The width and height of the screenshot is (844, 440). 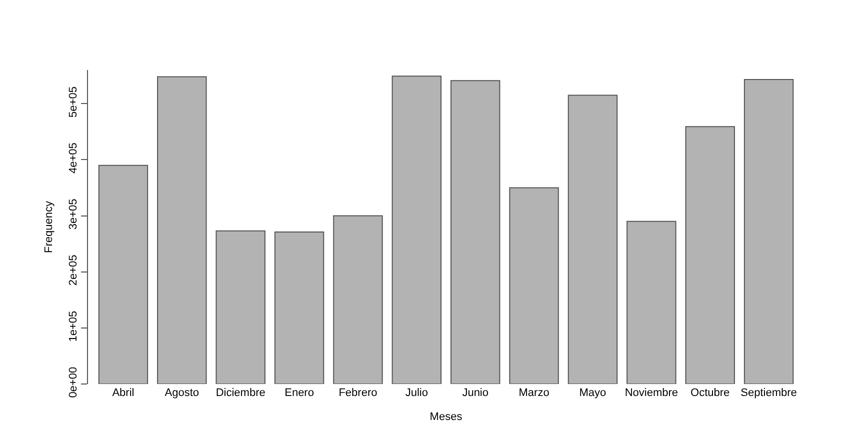 What do you see at coordinates (49, 226) in the screenshot?
I see `y-axis-title: Frequency` at bounding box center [49, 226].